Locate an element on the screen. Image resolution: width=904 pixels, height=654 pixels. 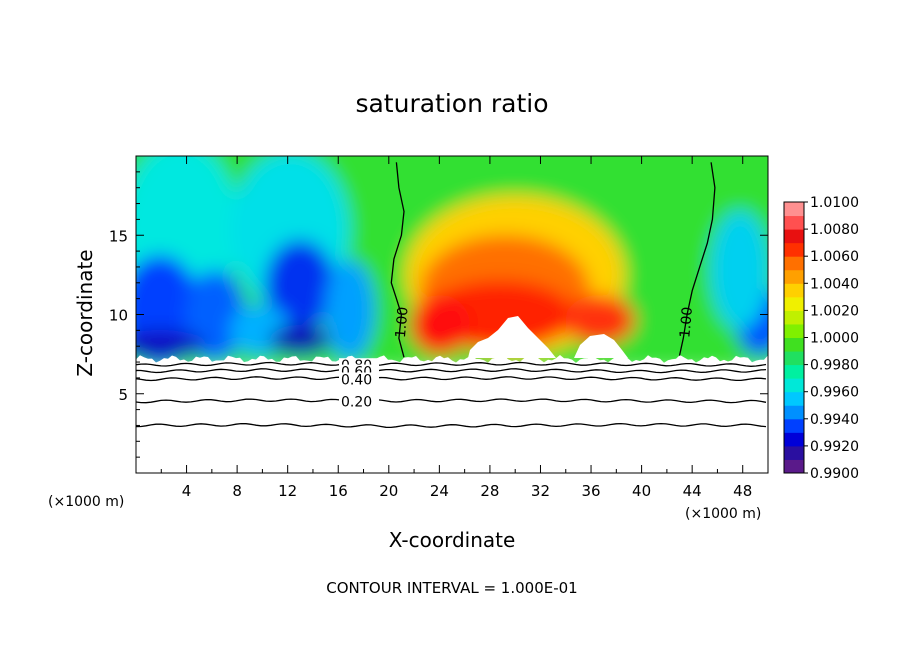
x-tick-label: 44 is located at coordinates (692, 491).